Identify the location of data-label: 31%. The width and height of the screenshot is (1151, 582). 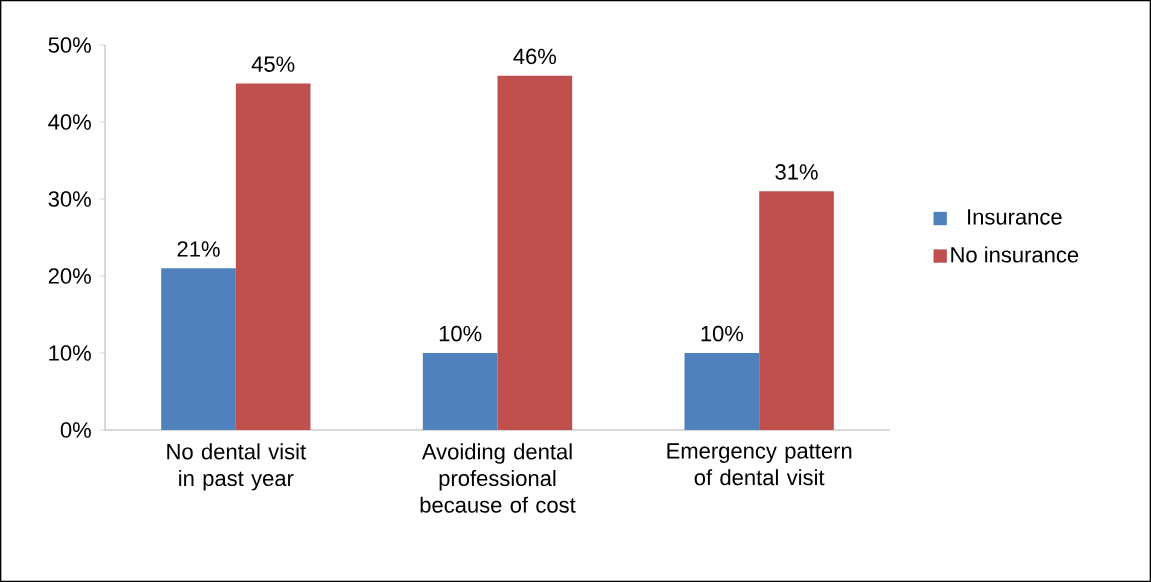
(796, 172).